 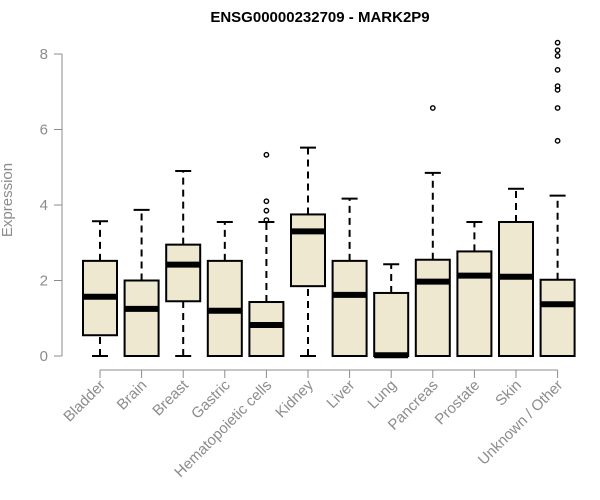 I want to click on y-axis-label: Expression, so click(x=8, y=200).